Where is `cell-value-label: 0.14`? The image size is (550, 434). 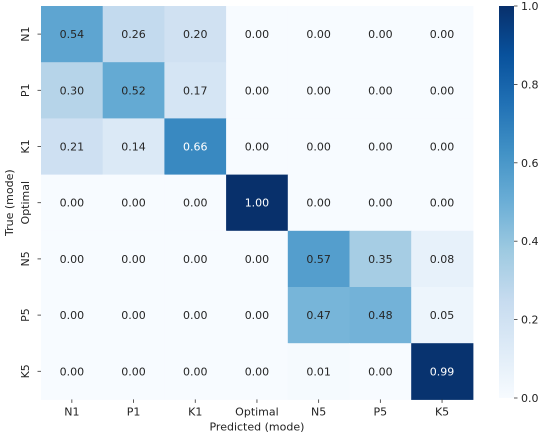 cell-value-label: 0.14 is located at coordinates (133, 147).